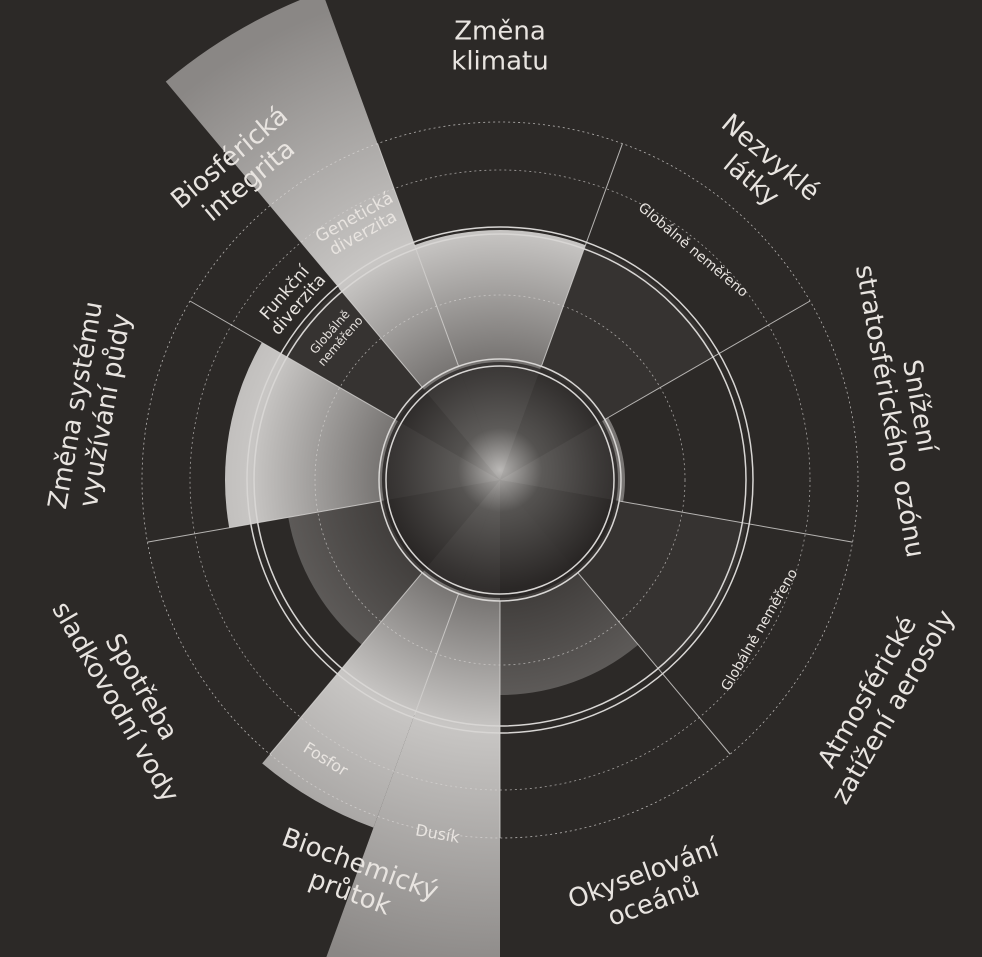 This screenshot has height=957, width=982. Describe the element at coordinates (759, 629) in the screenshot. I see `label: Globálně neměřeno` at that location.